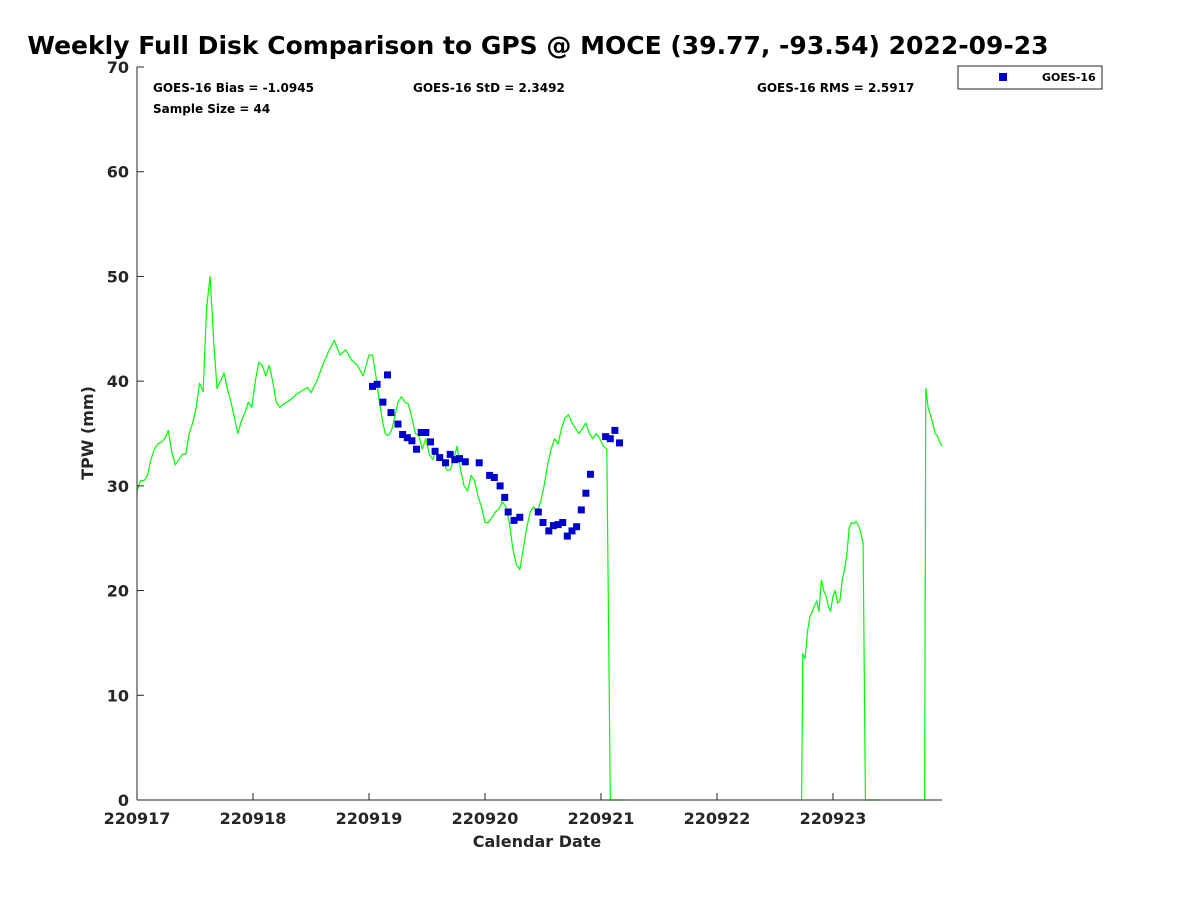 This screenshot has width=1200, height=900. I want to click on sample-size-stat: Sample Size = 44, so click(211, 109).